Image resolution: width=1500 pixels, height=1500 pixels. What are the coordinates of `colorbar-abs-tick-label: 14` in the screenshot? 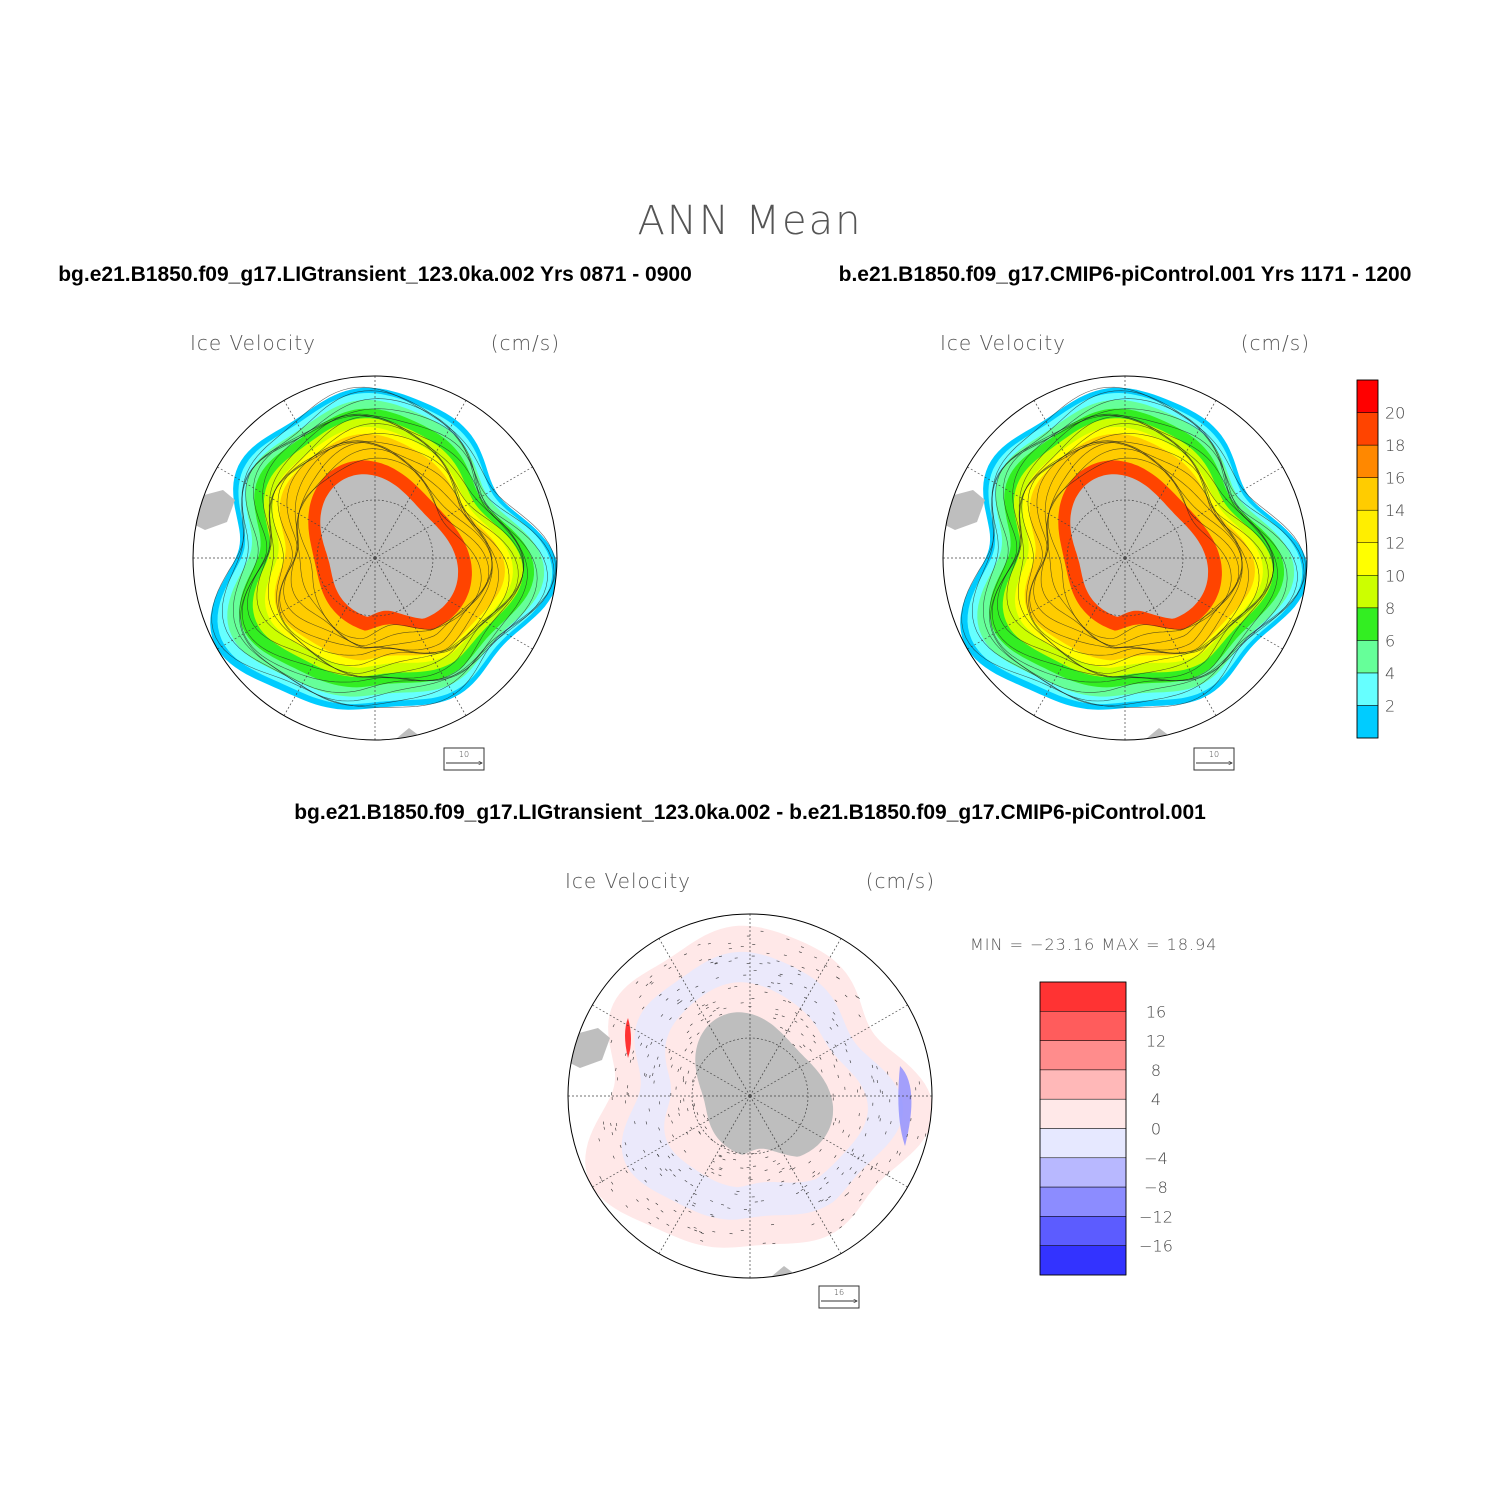 It's located at (1395, 510).